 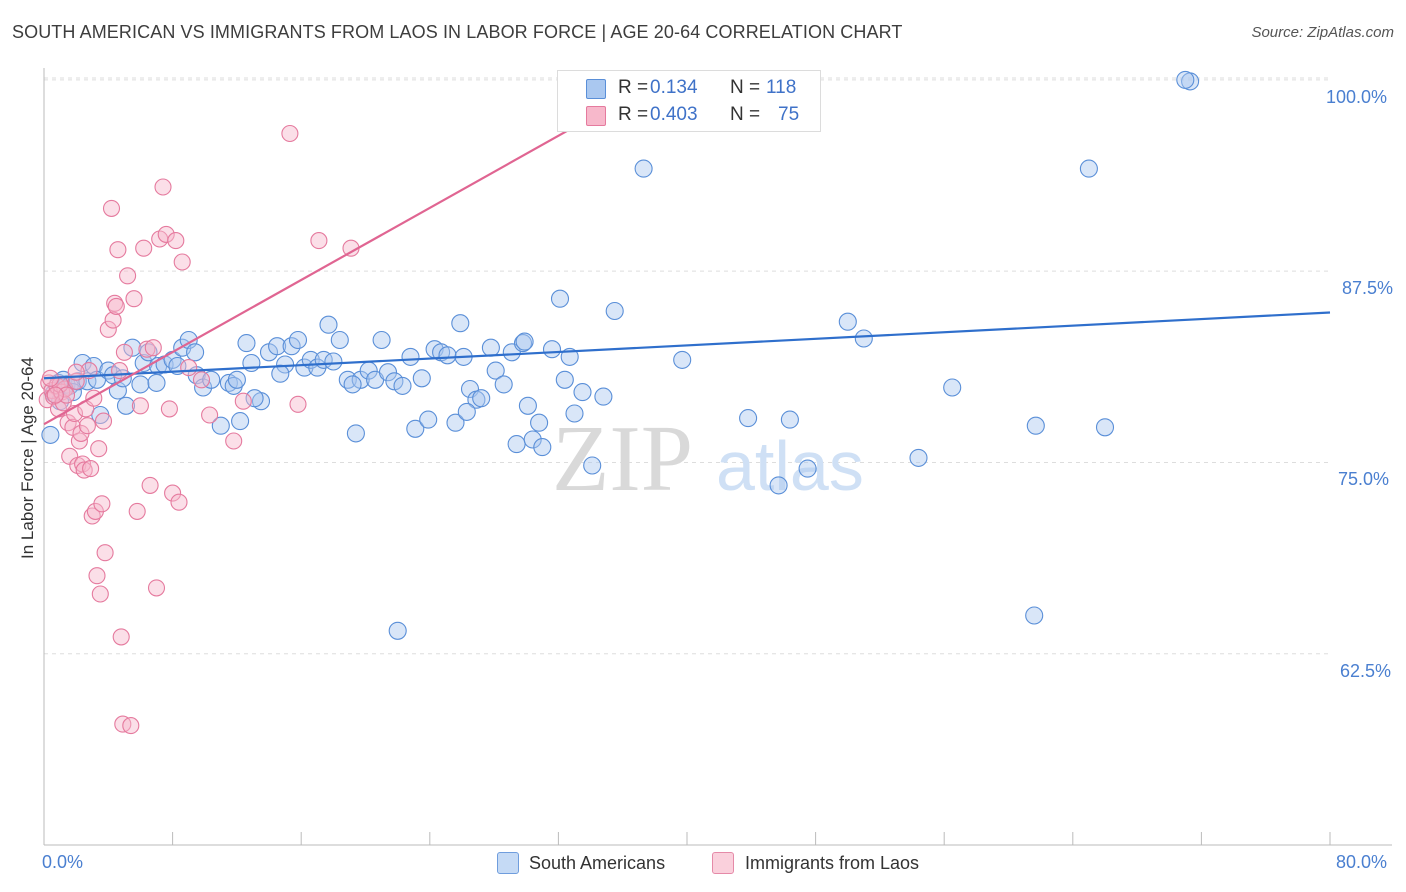 What do you see at coordinates (781, 87) in the screenshot?
I see `legend-n-value: 118` at bounding box center [781, 87].